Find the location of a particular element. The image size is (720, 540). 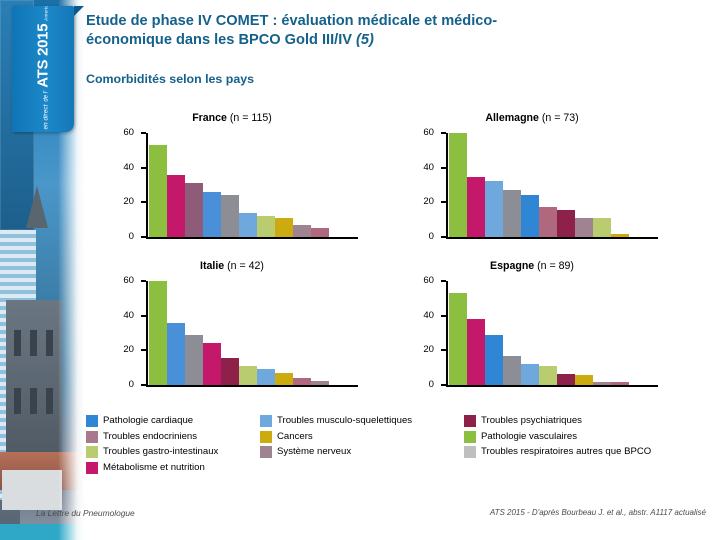

legend-item: Troubles endocriniens is located at coordinates (175, 436).